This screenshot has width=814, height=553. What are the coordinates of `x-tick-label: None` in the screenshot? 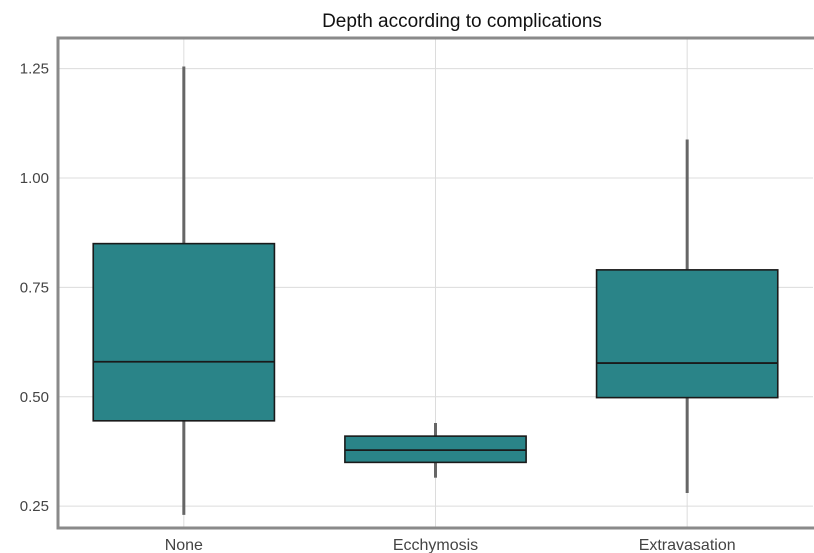 It's located at (184, 545).